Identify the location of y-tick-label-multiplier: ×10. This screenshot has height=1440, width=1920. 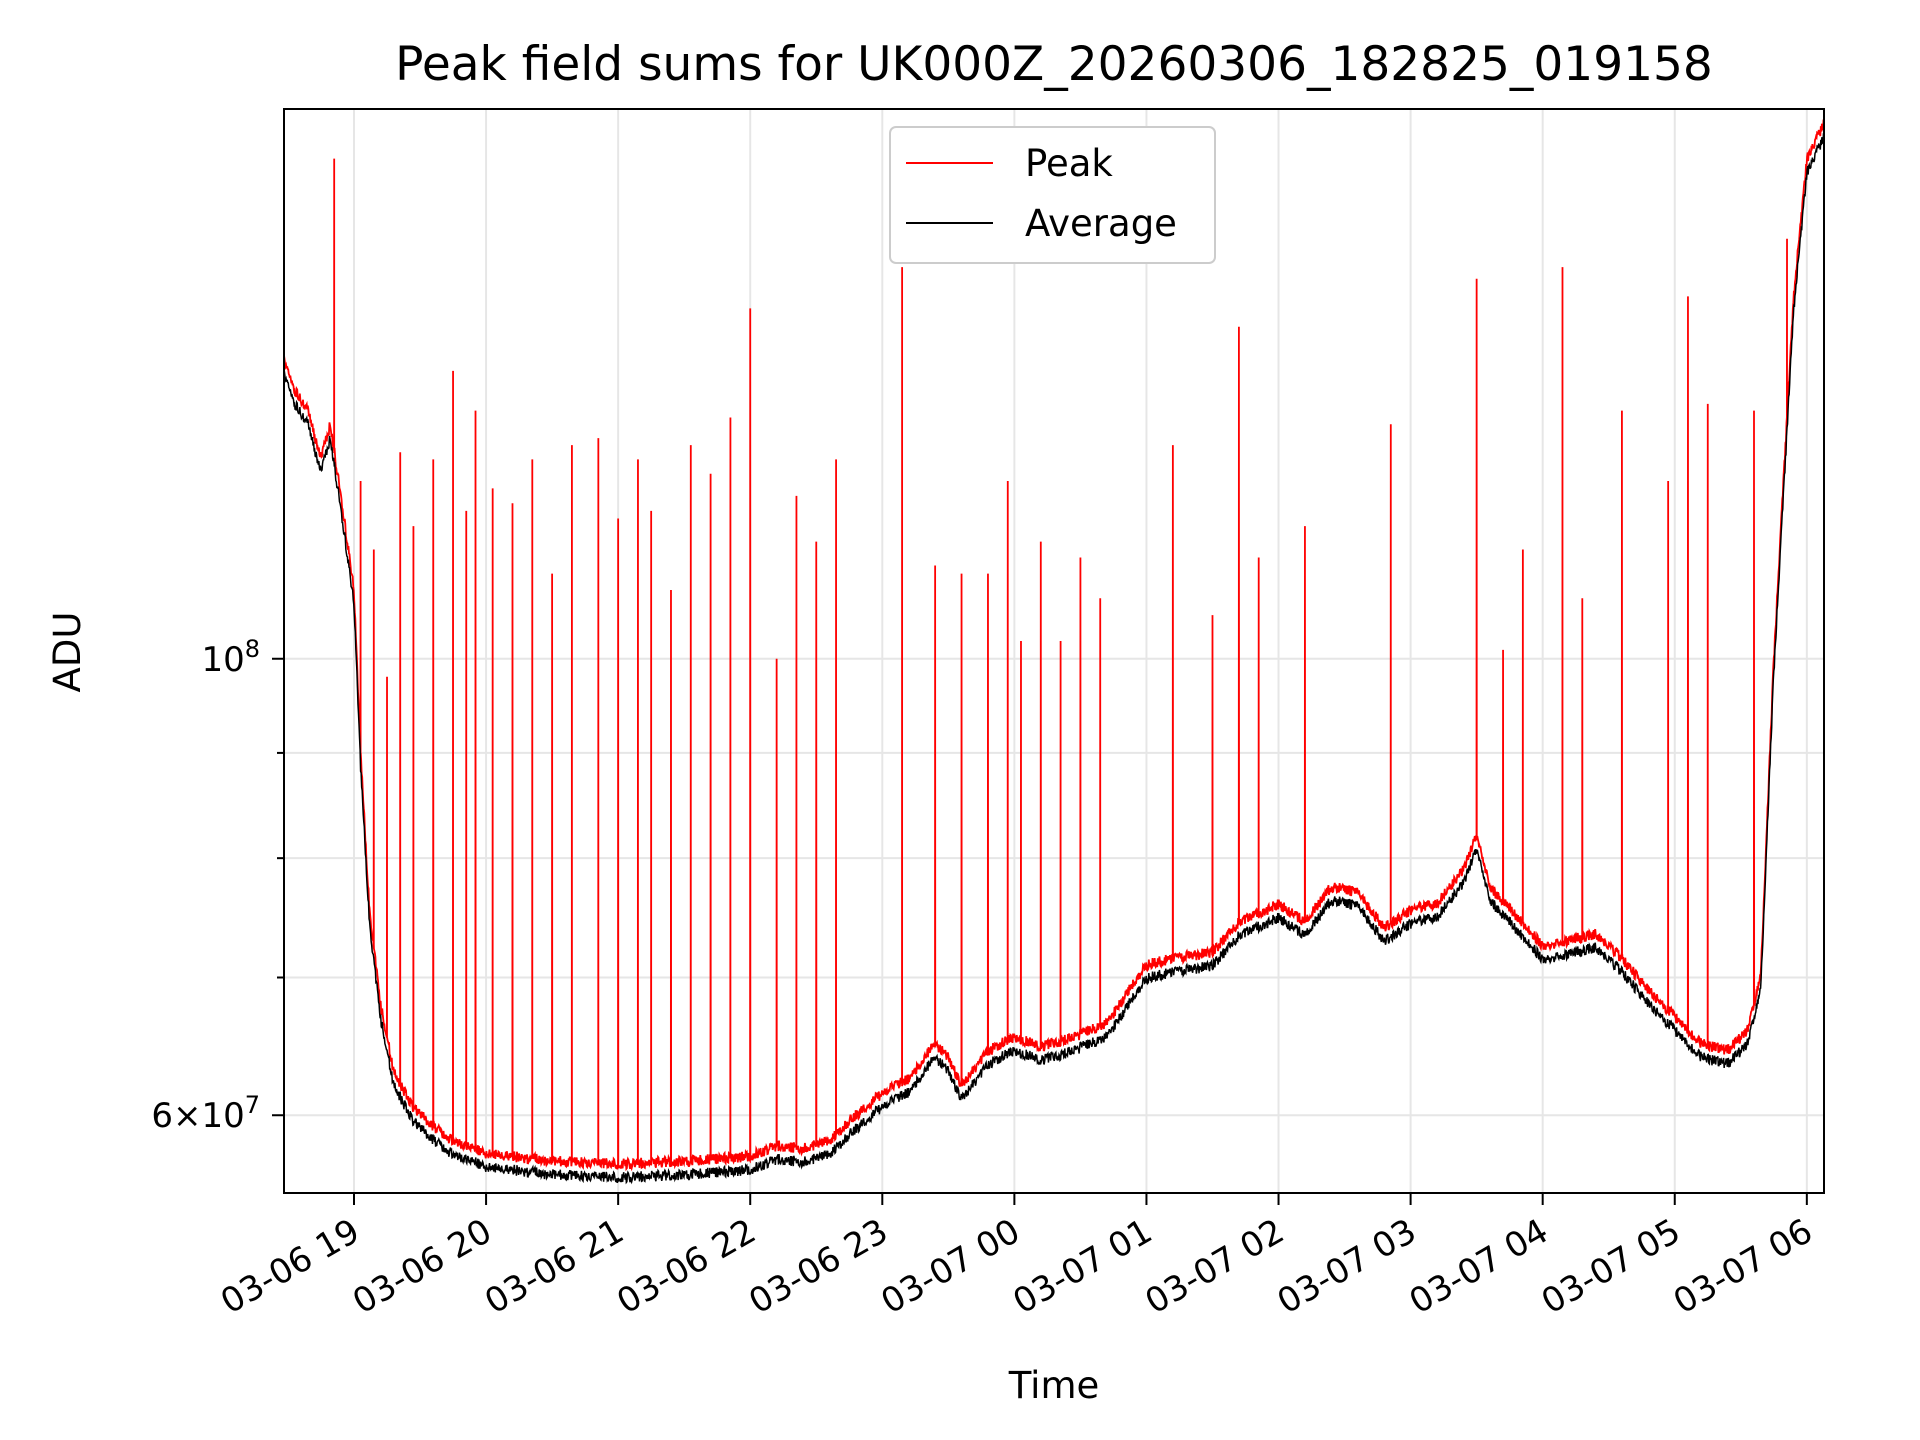
(209, 1116).